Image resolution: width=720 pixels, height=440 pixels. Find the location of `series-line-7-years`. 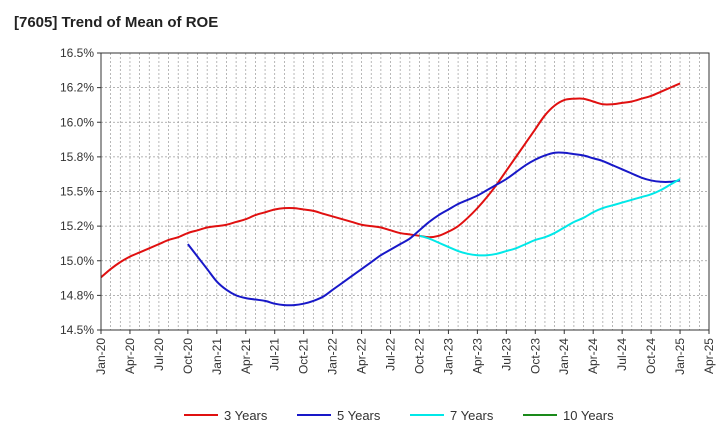

series-line-7-years is located at coordinates (550, 217).